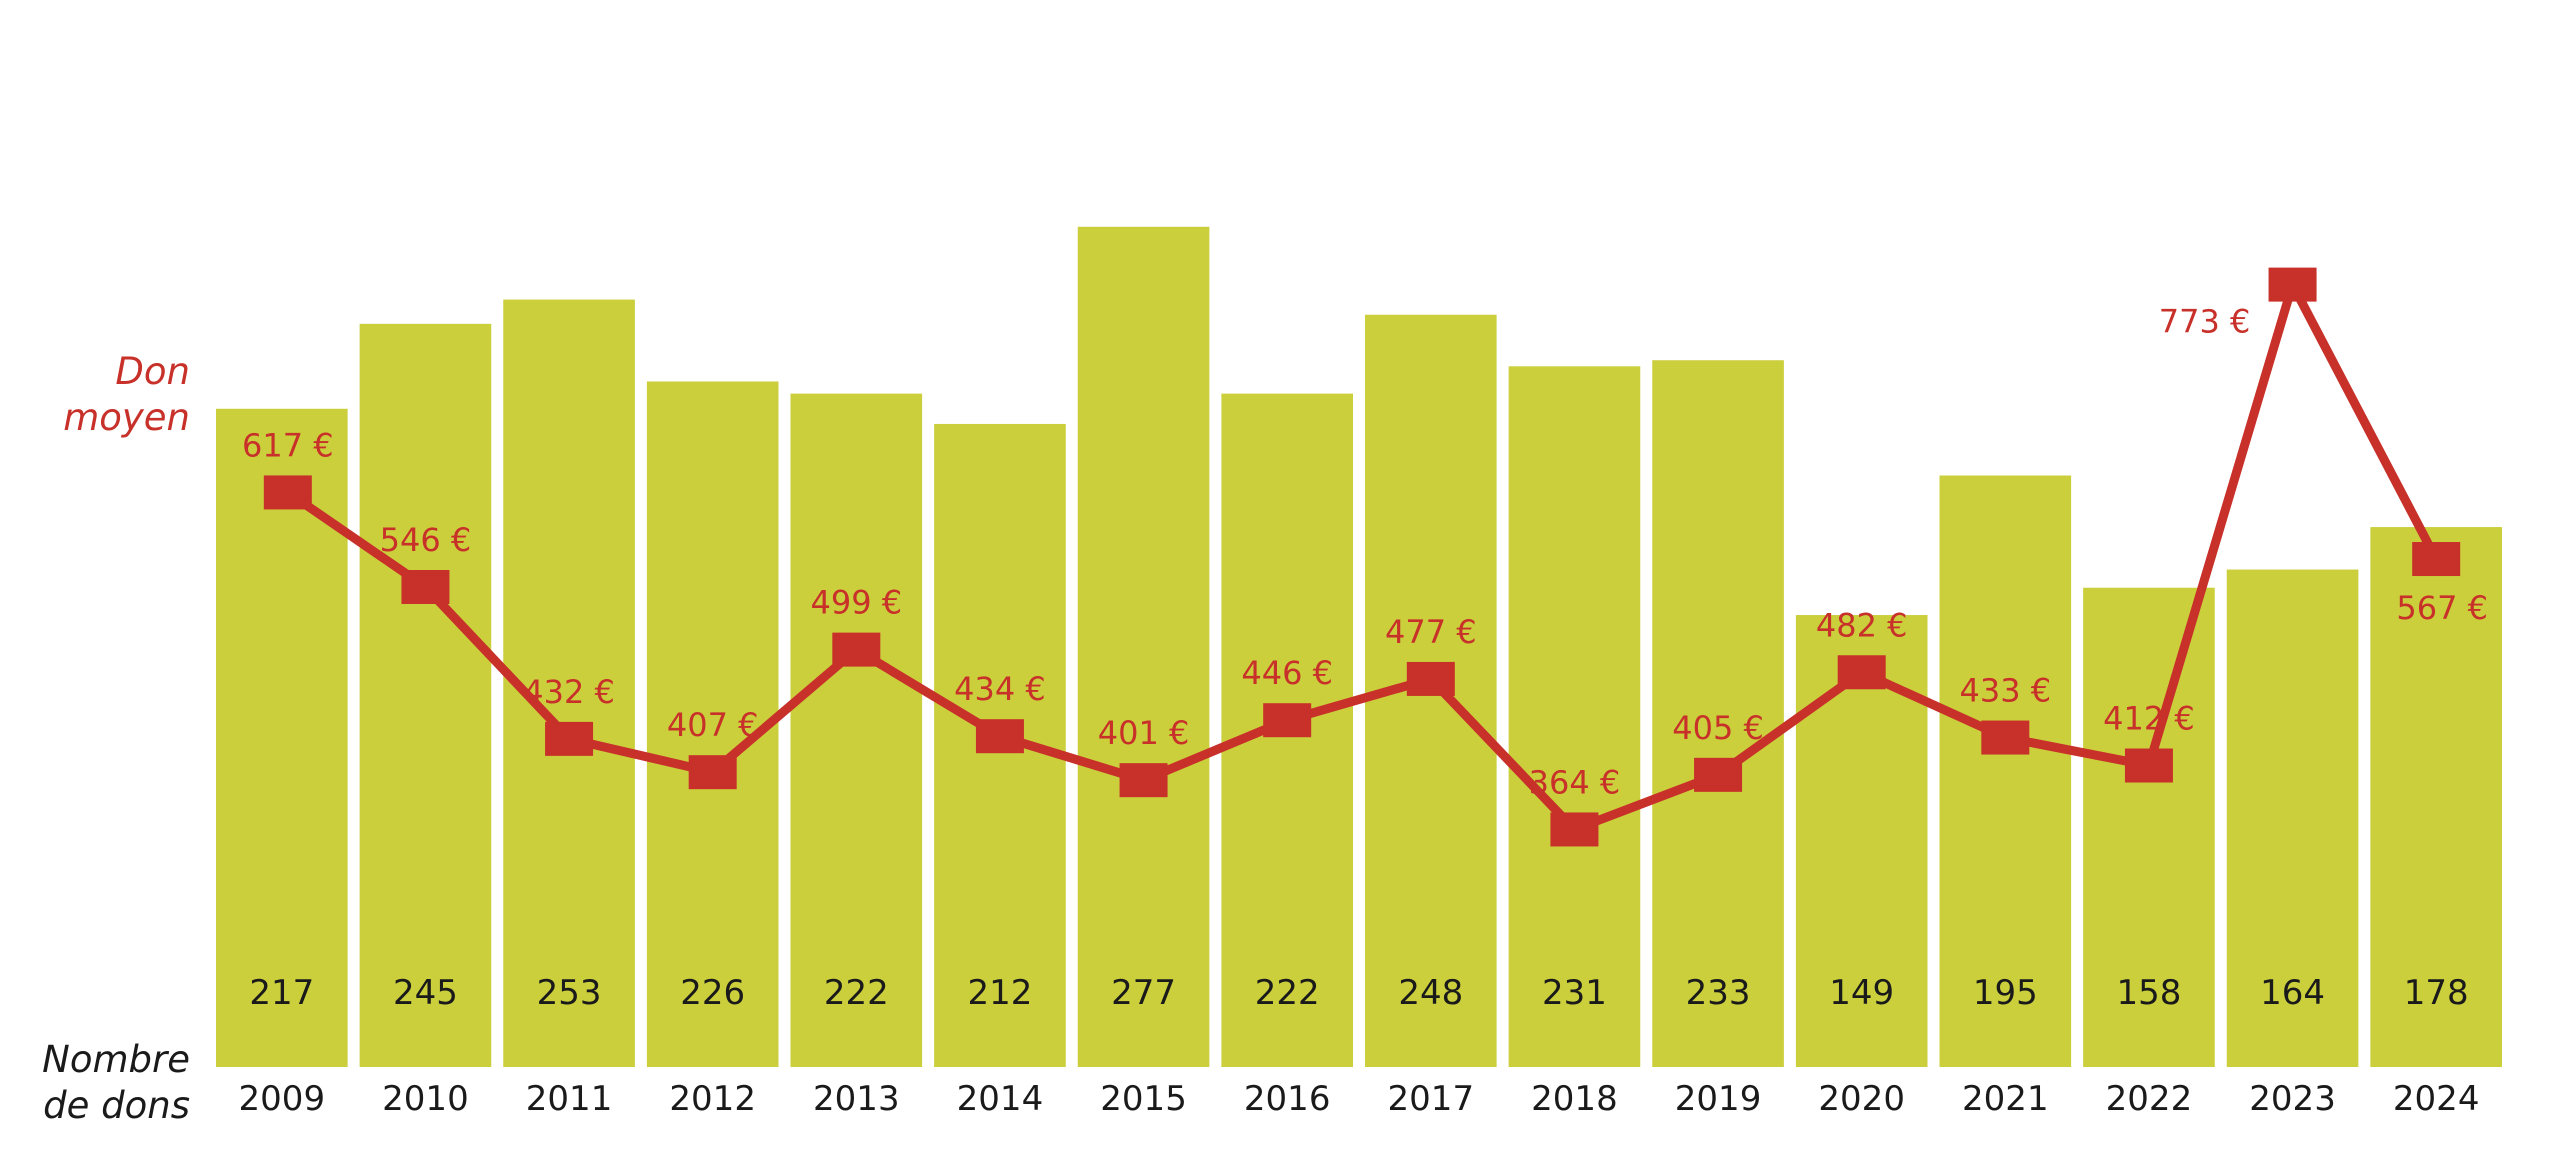 This screenshot has height=1174, width=2560. Describe the element at coordinates (116, 1105) in the screenshot. I see `bar-series-title-line-2: de dons` at that location.